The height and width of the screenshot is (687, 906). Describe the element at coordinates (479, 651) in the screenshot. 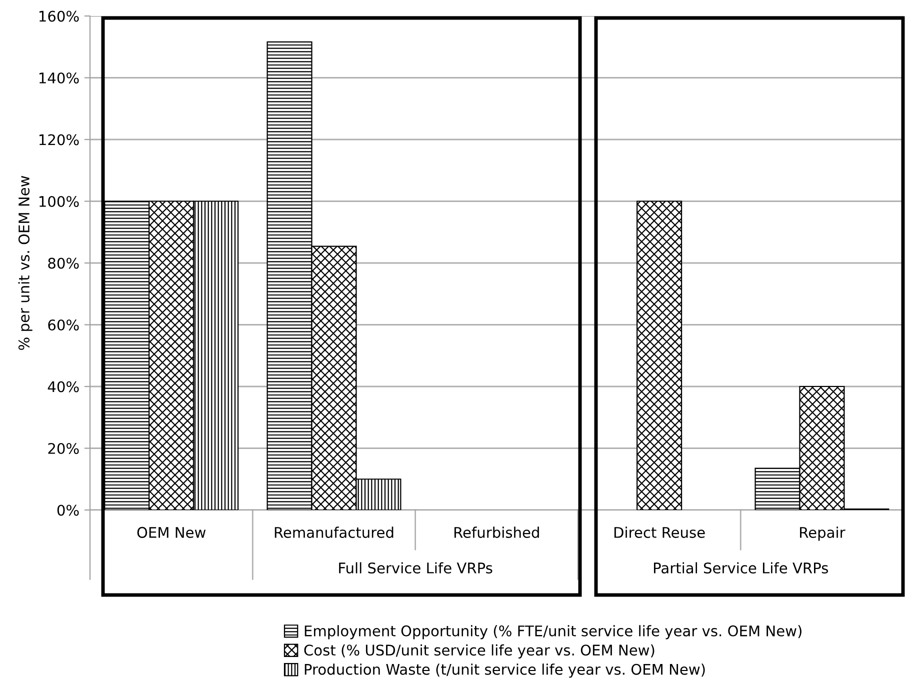

I see `legend-label: Cost (% USD/unit service life year vs. OEM New)` at that location.